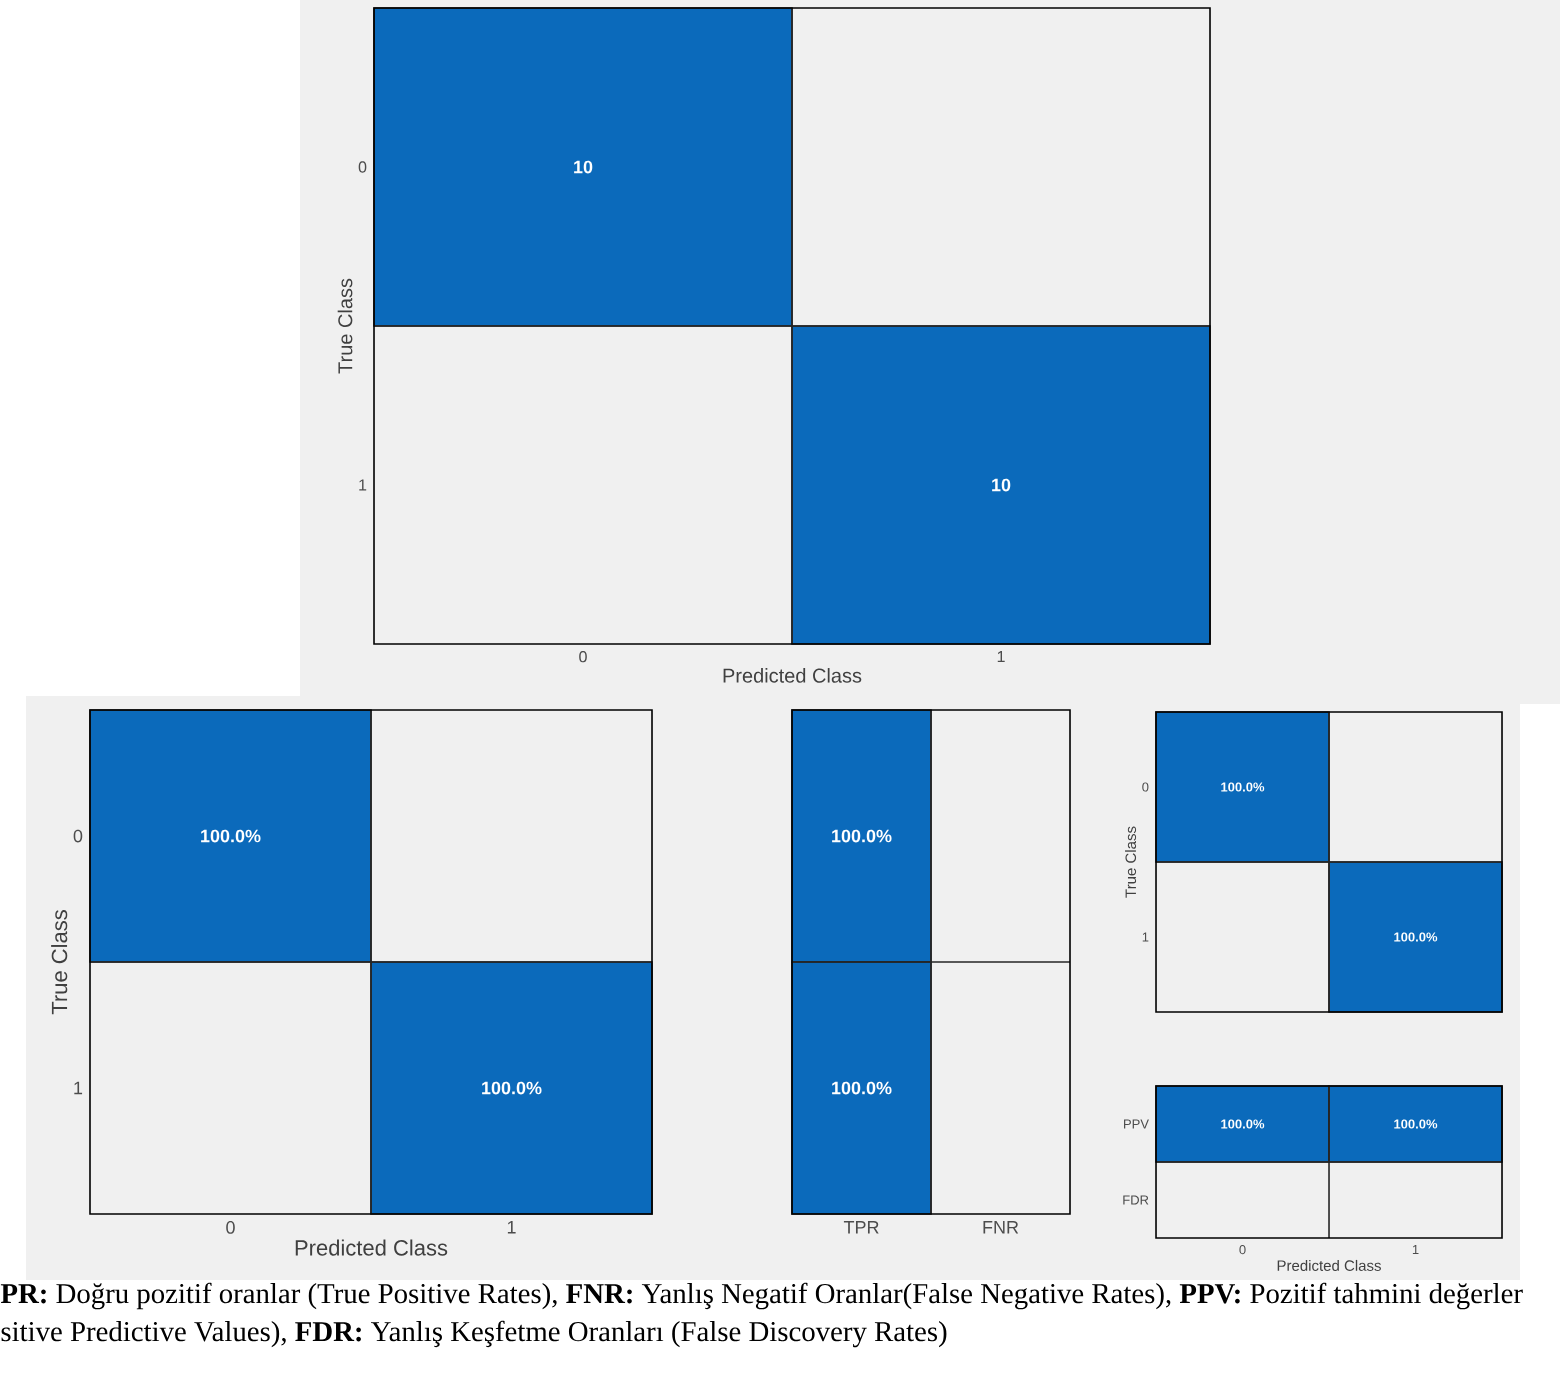 Image resolution: width=1568 pixels, height=1390 pixels. Describe the element at coordinates (761, 1296) in the screenshot. I see `text: PR: Doğru pozitif oranlar (True Positive Rates), FNR: Yanlış Negatif Oranlar(False Negative Rates), PPV: Pozitif tahmini değerler` at that location.